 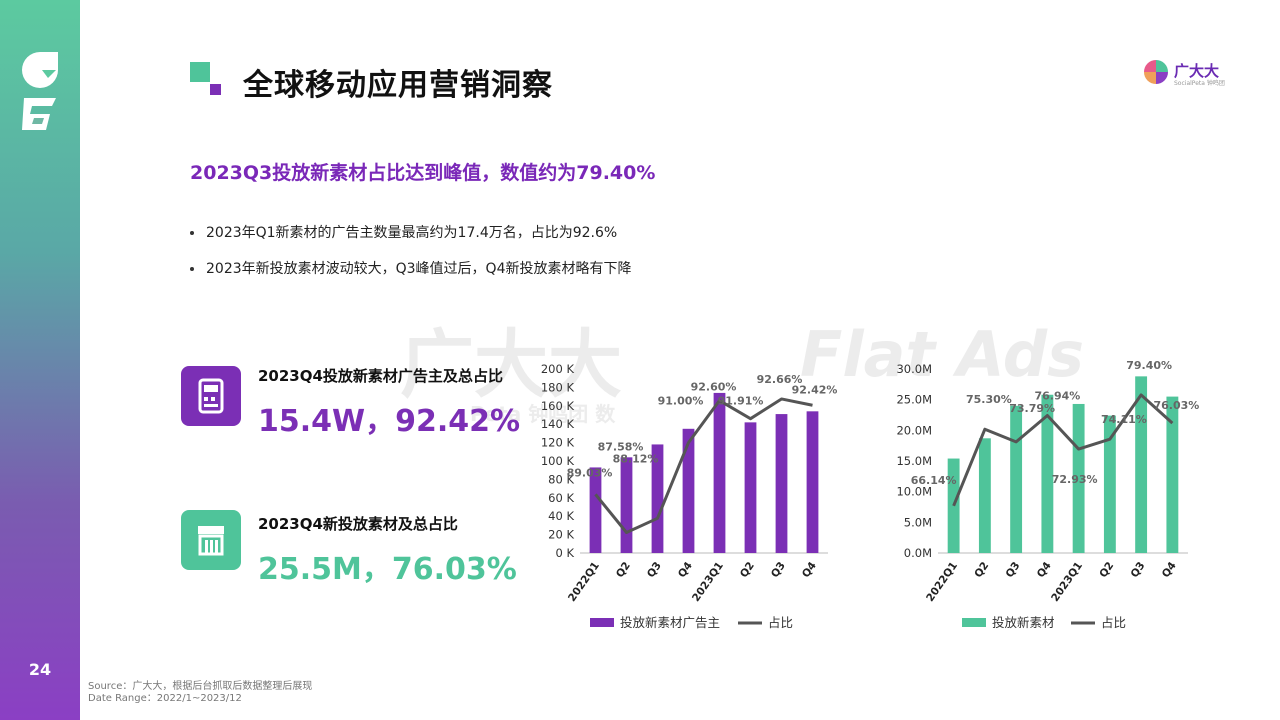 I want to click on y-tick-label: 200 K, so click(x=558, y=369).